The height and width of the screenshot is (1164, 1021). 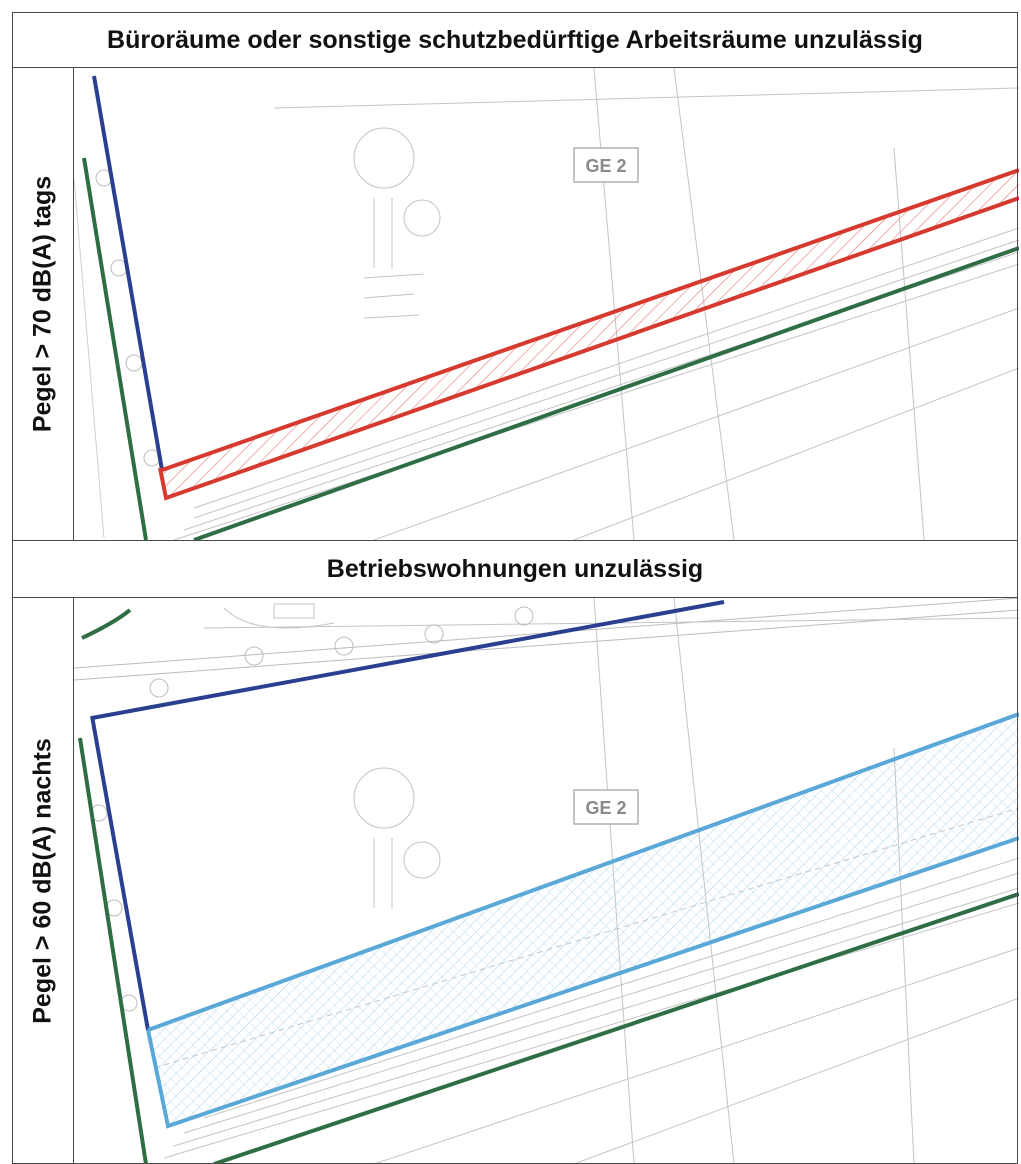 I want to click on panel-1-side-label-box: Pegel > 70 dB(A) tags, so click(x=43, y=304).